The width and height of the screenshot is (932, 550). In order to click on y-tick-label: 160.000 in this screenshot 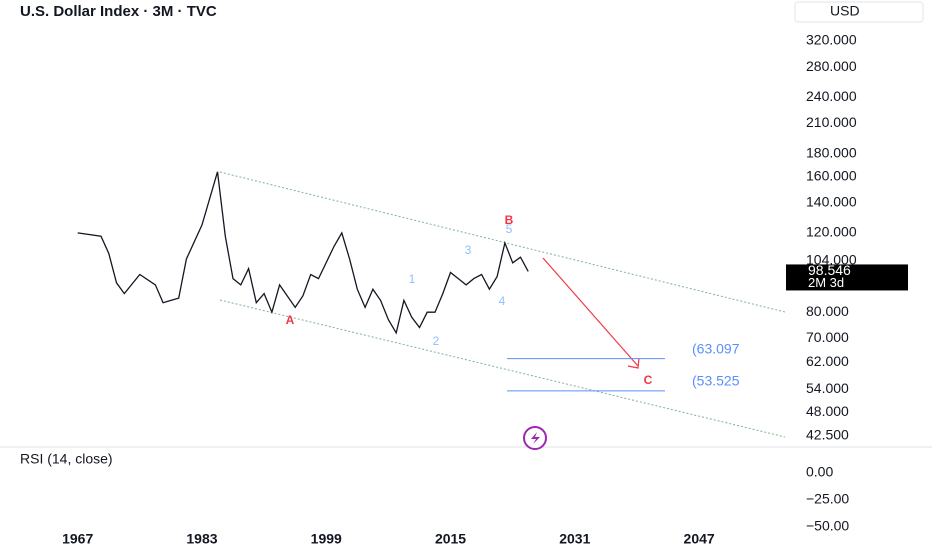, I will do `click(831, 175)`.